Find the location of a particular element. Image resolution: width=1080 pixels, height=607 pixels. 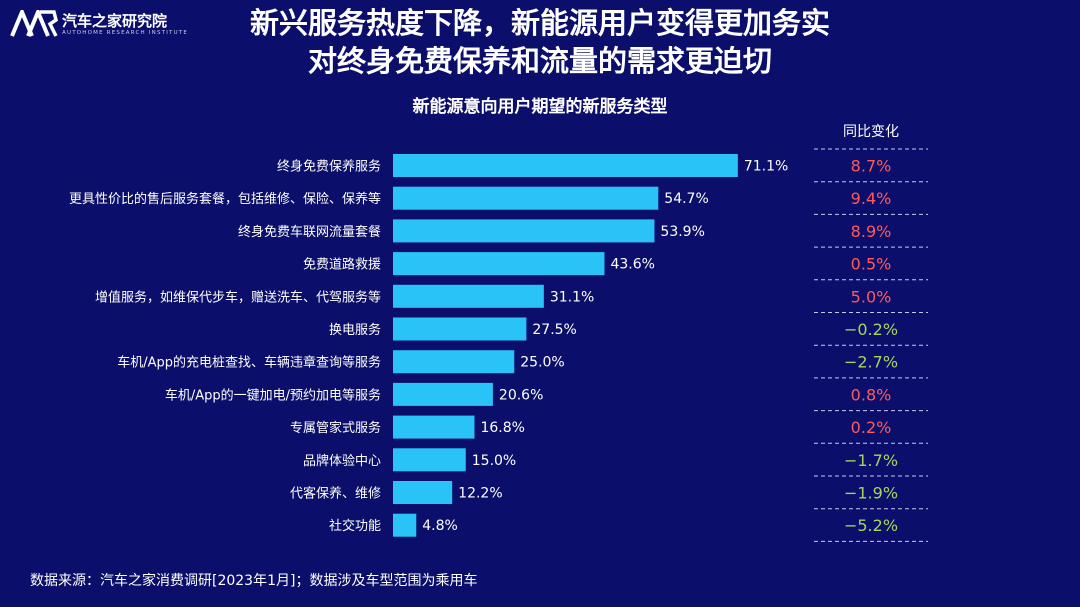

category-label: 更具性价比的售后服务套餐，包括维修、保险、保养等 is located at coordinates (225, 199).